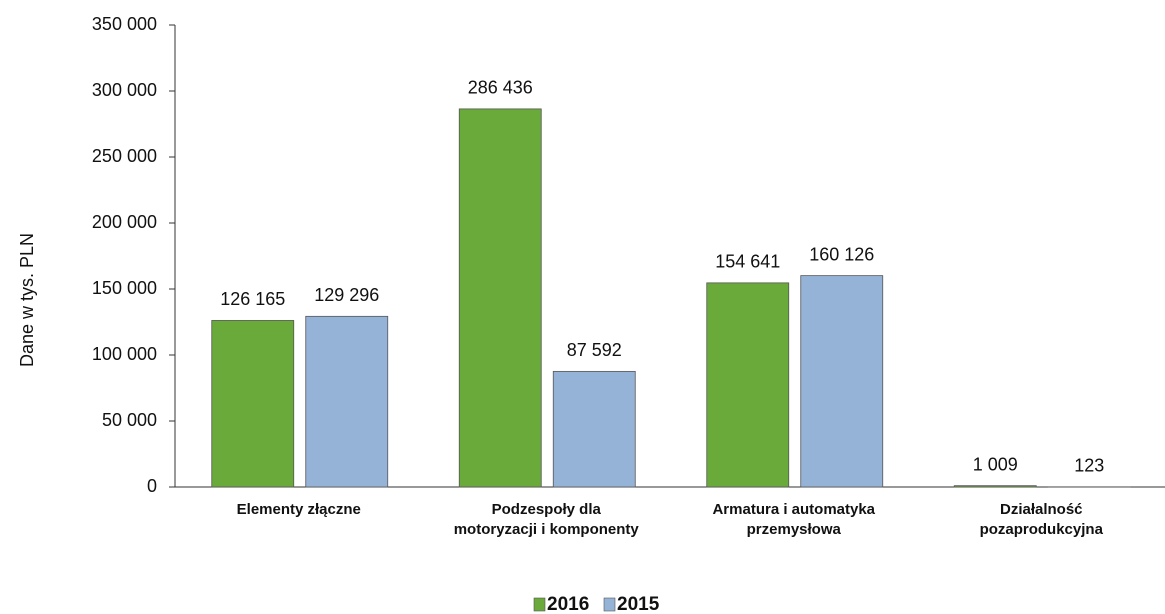 This screenshot has width=1165, height=614. I want to click on y-tick-label: 100 000, so click(124, 354).